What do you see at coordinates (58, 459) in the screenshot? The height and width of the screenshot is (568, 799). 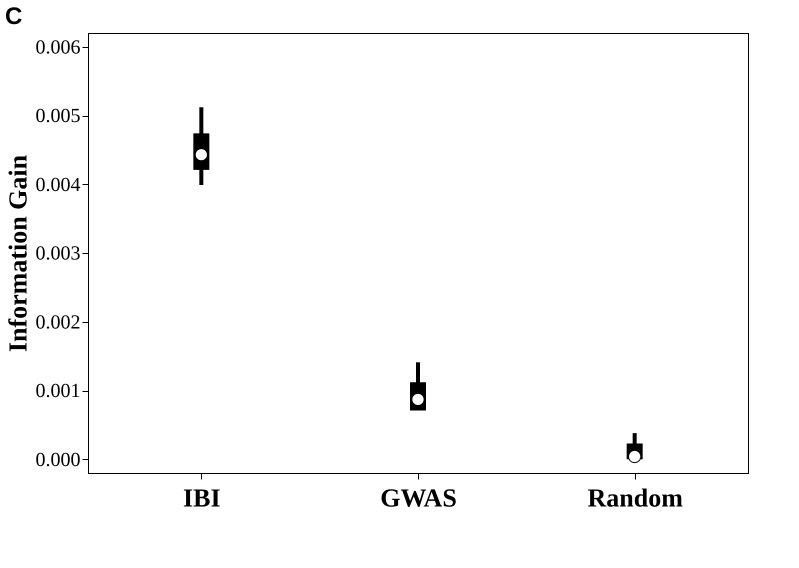 I see `y-tick-label: 0.000` at bounding box center [58, 459].